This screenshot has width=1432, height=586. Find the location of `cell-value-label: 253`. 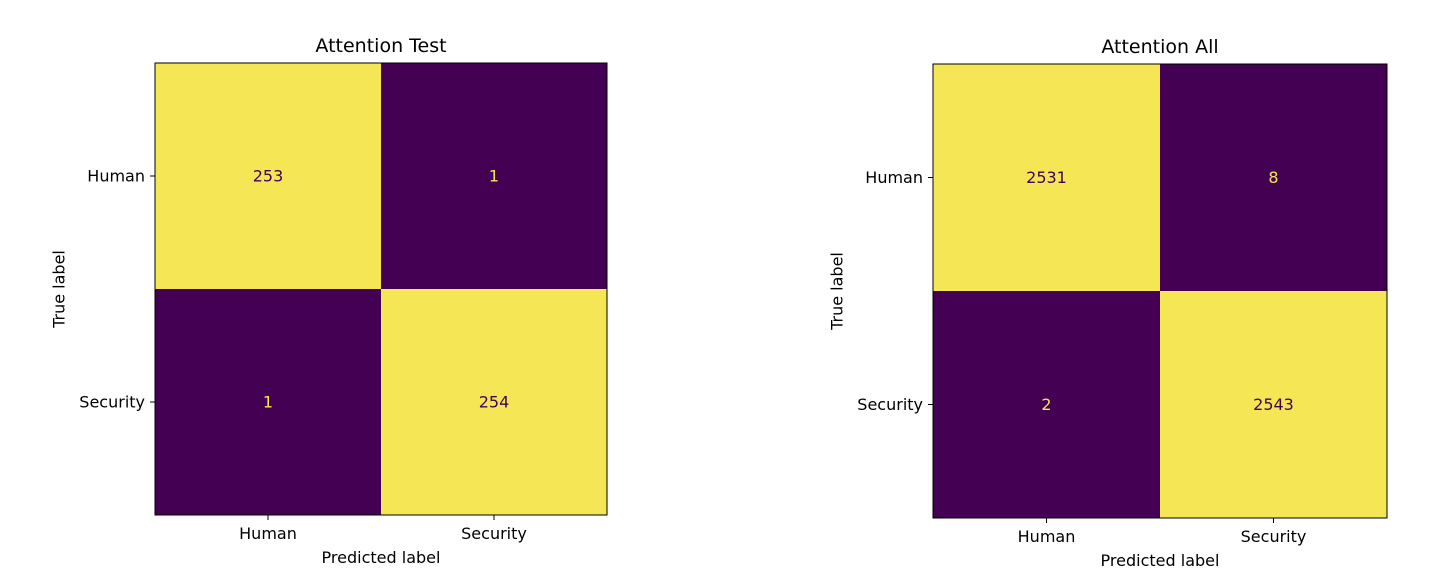

cell-value-label: 253 is located at coordinates (268, 176).